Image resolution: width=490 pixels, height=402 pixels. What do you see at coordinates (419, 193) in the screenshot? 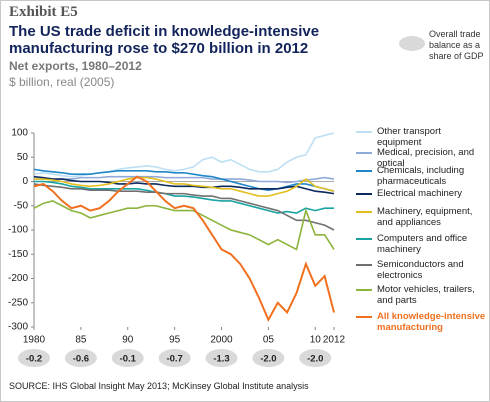
I see `legend-entry: Electrical machinery` at bounding box center [419, 193].